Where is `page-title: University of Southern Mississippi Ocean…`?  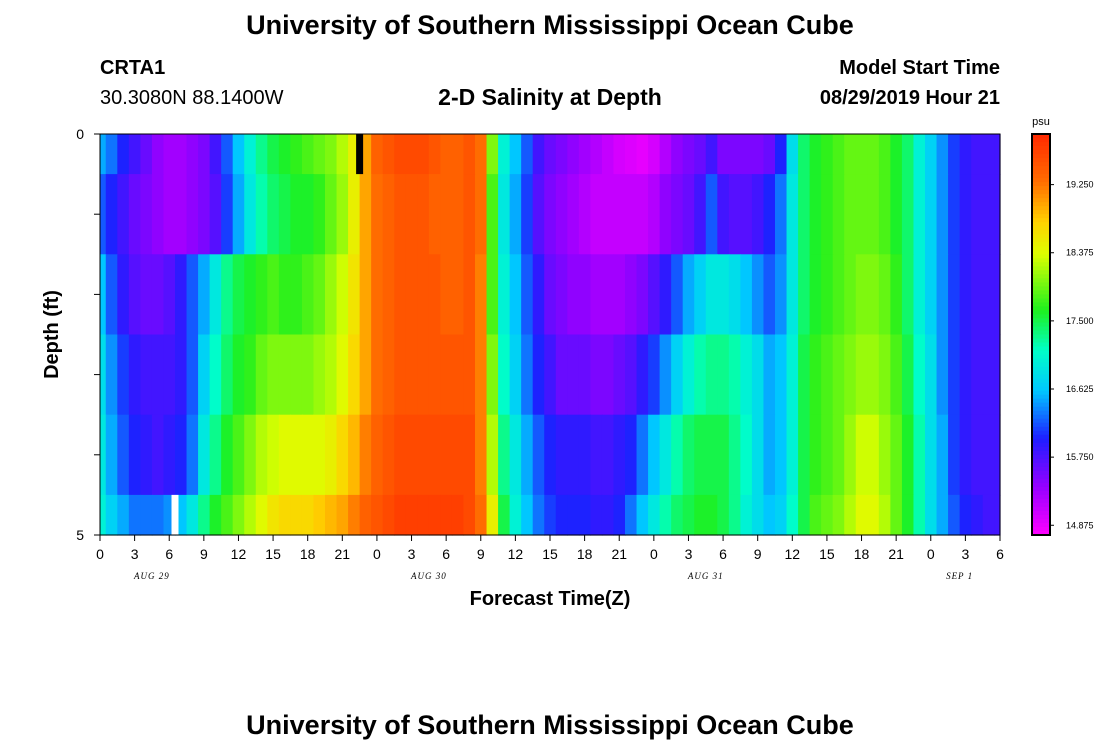 page-title: University of Southern Mississippi Ocean… is located at coordinates (550, 25).